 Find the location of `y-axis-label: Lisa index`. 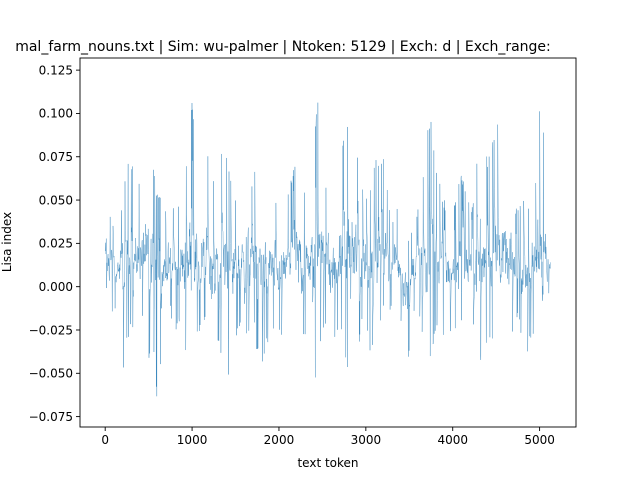

y-axis-label: Lisa index is located at coordinates (7, 242).